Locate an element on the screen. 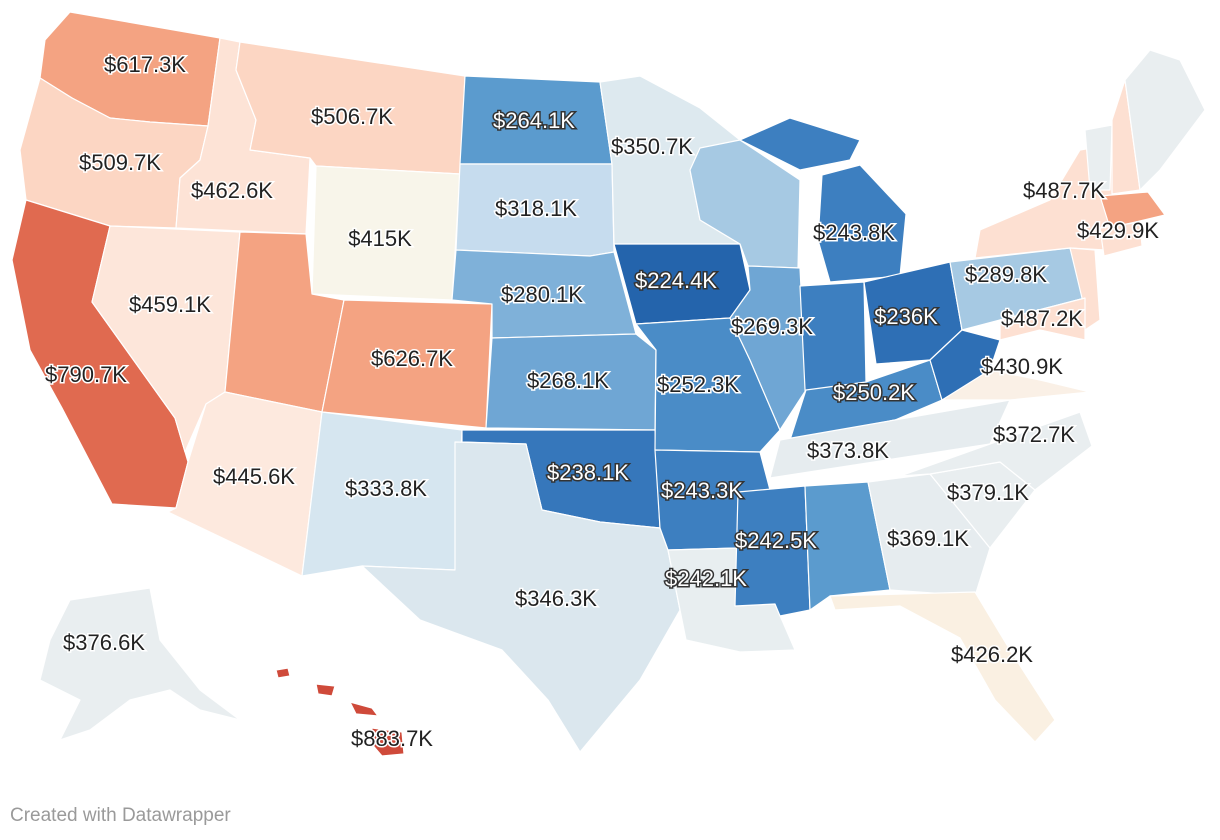  value-label-iowa: $224.4K is located at coordinates (676, 280).